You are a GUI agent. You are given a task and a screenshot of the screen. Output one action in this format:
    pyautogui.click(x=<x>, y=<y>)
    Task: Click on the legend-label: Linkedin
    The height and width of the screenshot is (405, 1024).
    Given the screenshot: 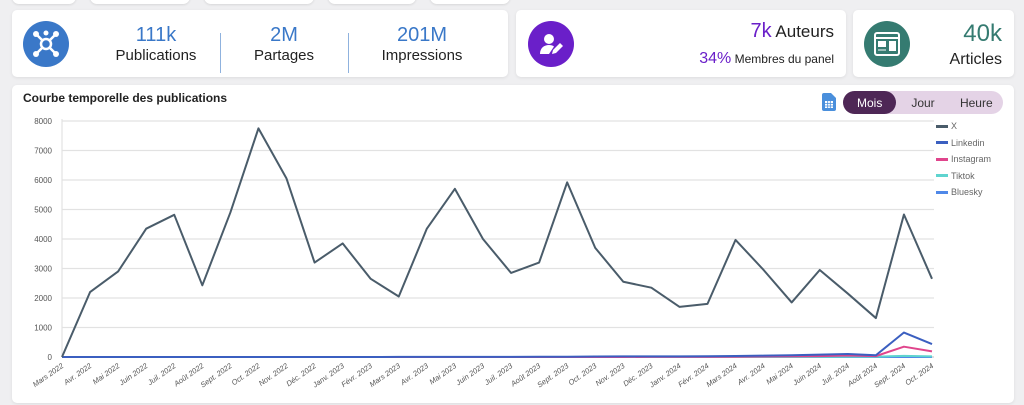 What is the action you would take?
    pyautogui.click(x=968, y=142)
    